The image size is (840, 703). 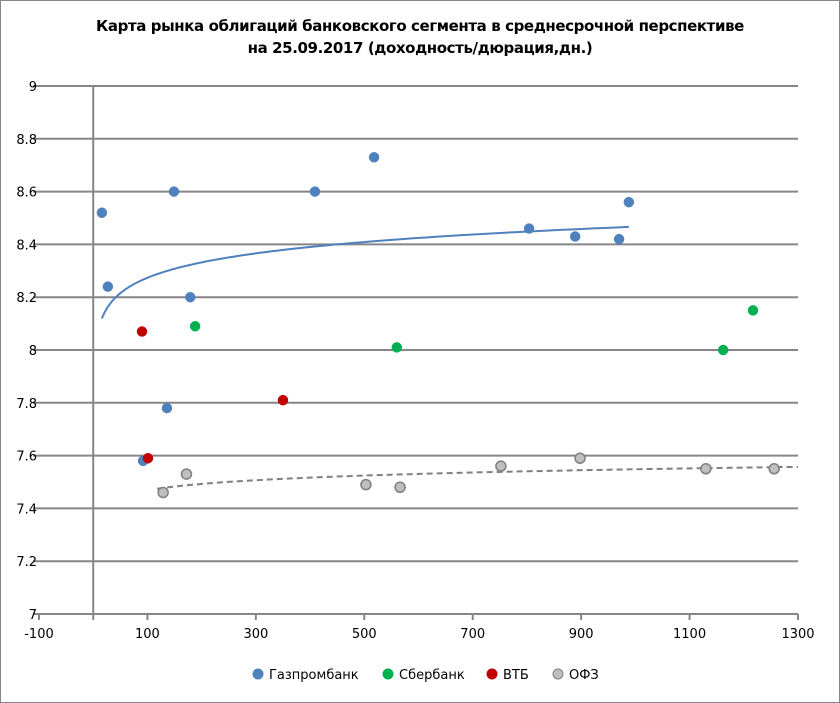 What do you see at coordinates (26, 245) in the screenshot?
I see `y-tick-label: 8.4` at bounding box center [26, 245].